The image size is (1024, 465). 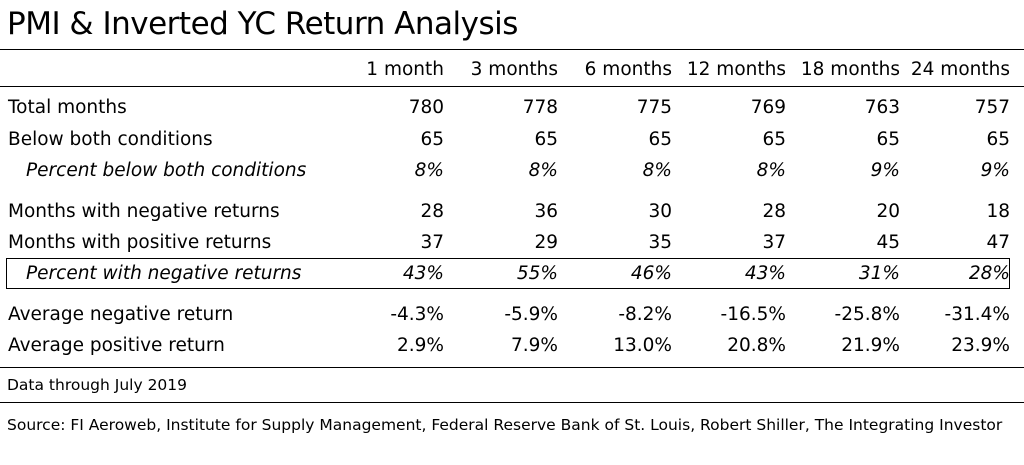 What do you see at coordinates (512, 108) in the screenshot?
I see `table-row: Total months 780 778 775 769 763 757` at bounding box center [512, 108].